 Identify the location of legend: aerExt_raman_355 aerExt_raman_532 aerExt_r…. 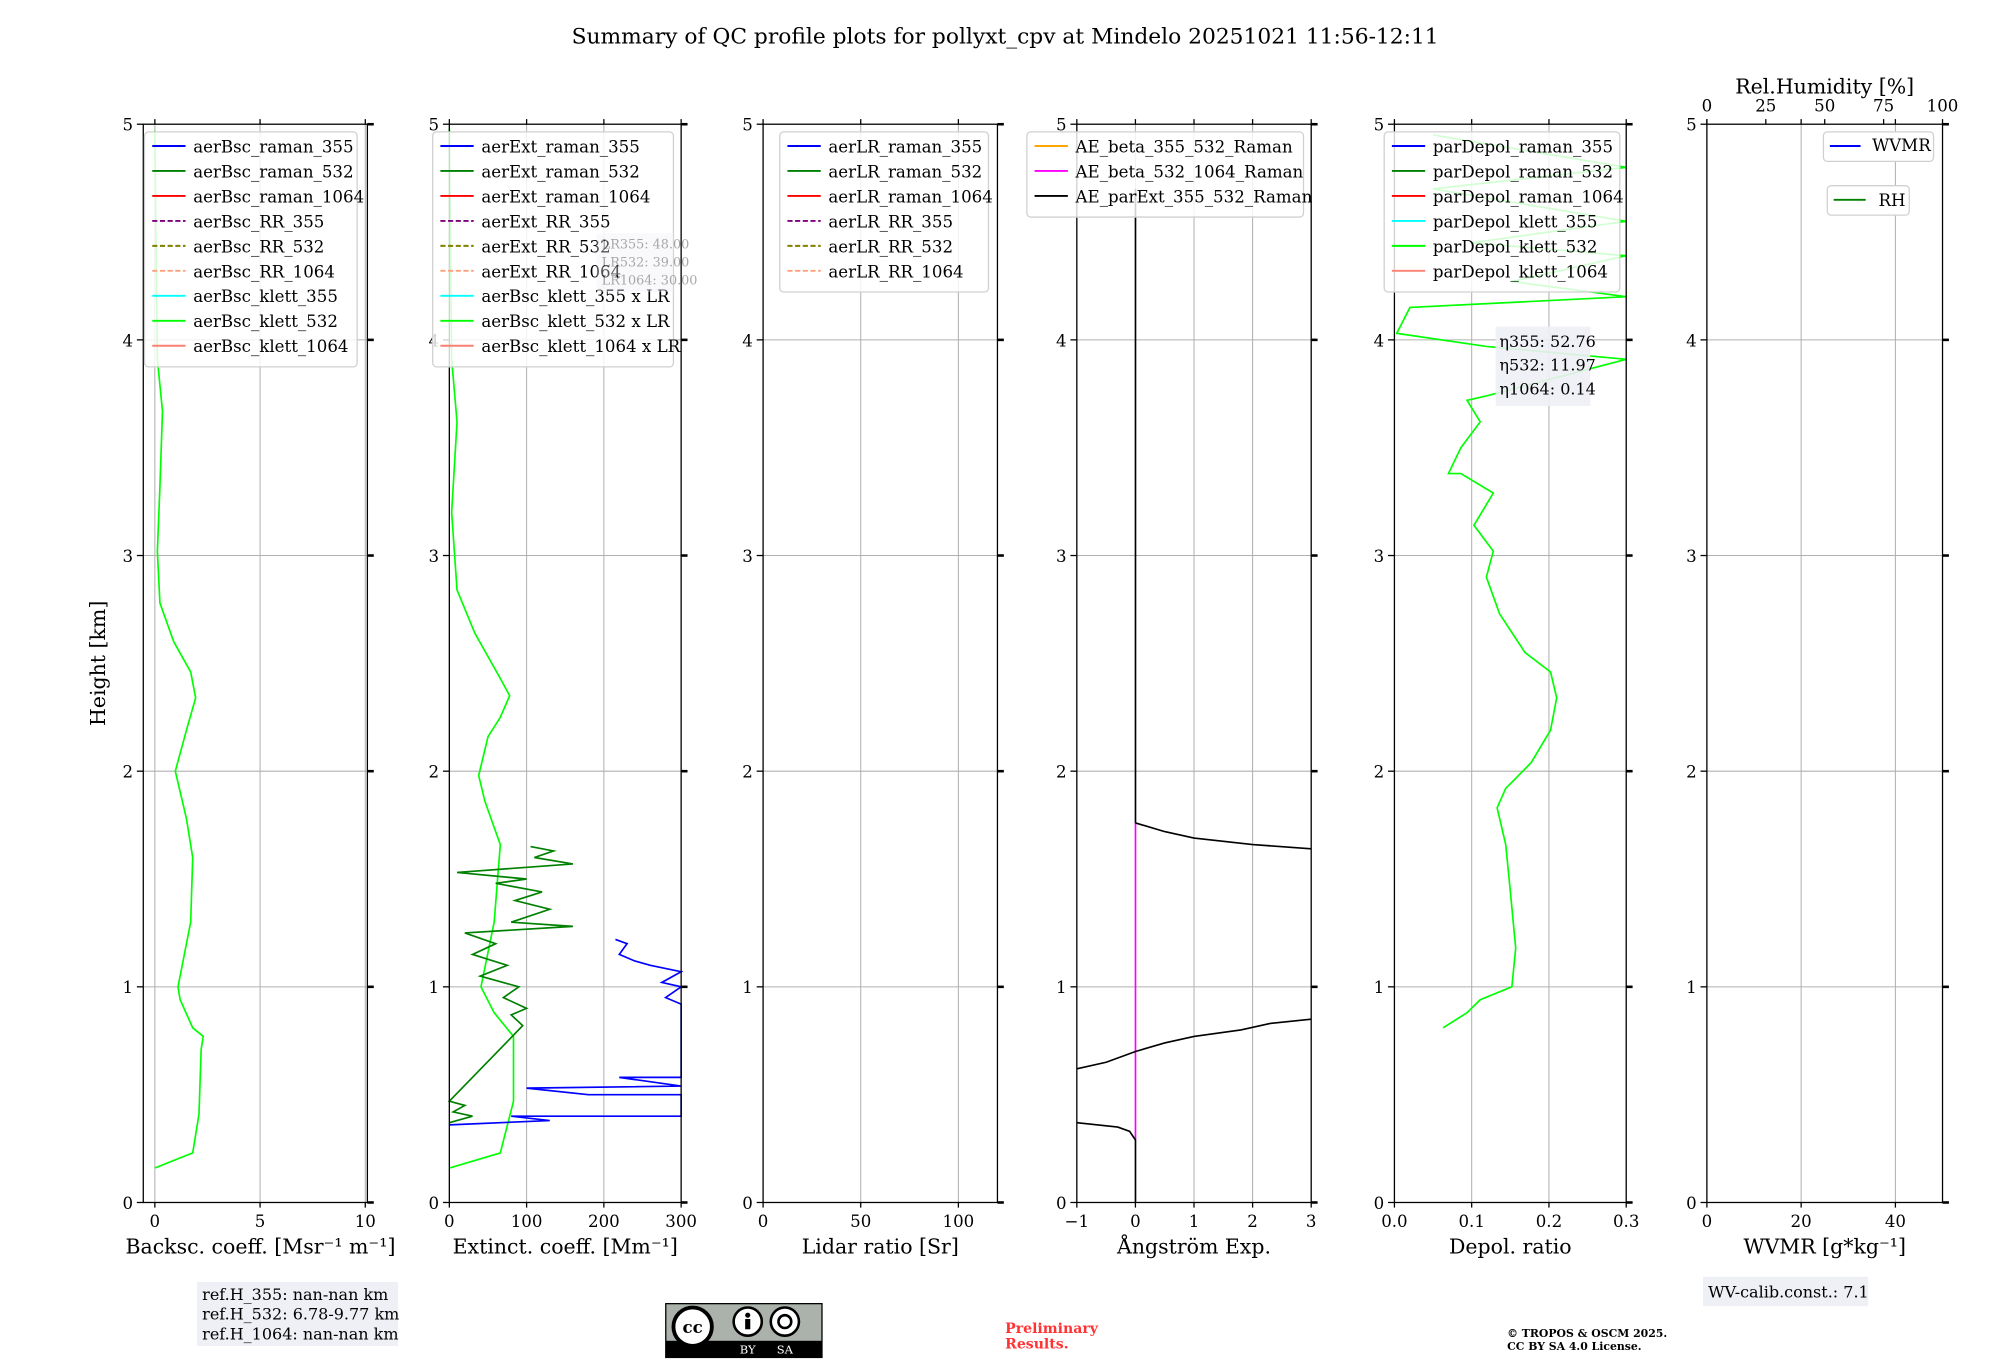
(556, 249).